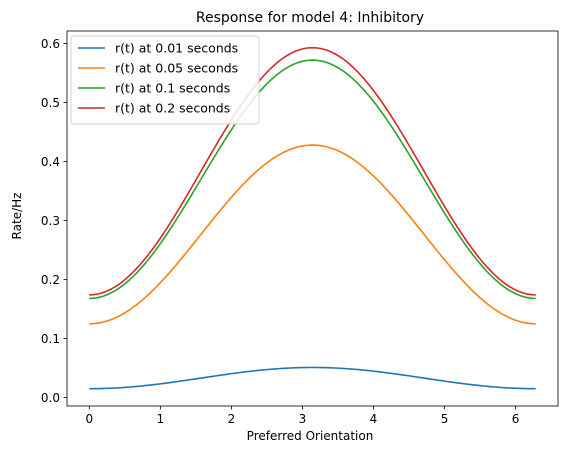 The image size is (567, 453). Describe the element at coordinates (310, 436) in the screenshot. I see `x-axis-label: Preferred Orientation` at that location.